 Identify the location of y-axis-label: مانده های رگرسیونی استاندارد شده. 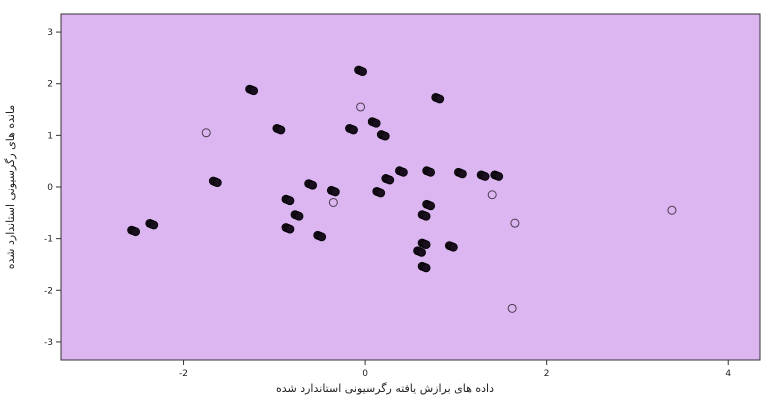
(10, 187).